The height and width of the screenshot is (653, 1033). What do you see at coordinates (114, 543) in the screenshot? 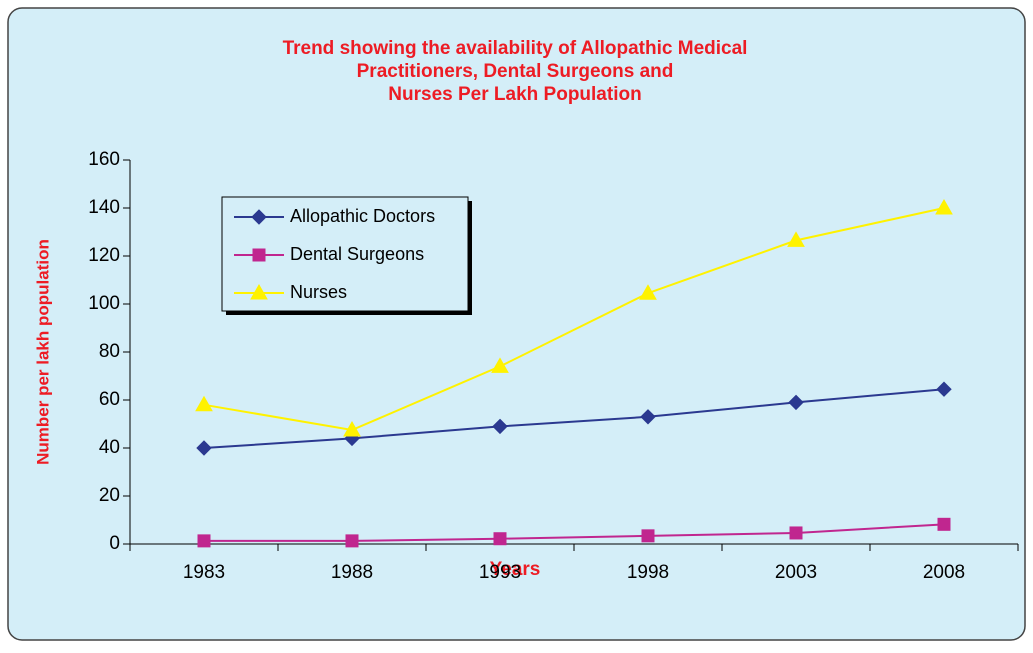
I see `y-tick-label: 0` at bounding box center [114, 543].